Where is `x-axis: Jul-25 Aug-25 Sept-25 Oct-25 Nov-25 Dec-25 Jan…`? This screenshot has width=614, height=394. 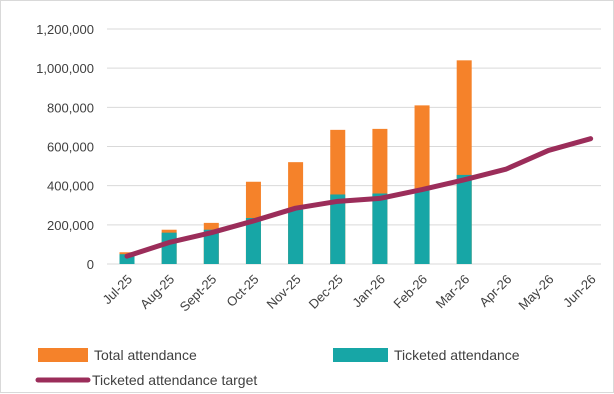
x-axis: Jul-25 Aug-25 Sept-25 Oct-25 Nov-25 Dec-25 Jan… is located at coordinates (348, 293).